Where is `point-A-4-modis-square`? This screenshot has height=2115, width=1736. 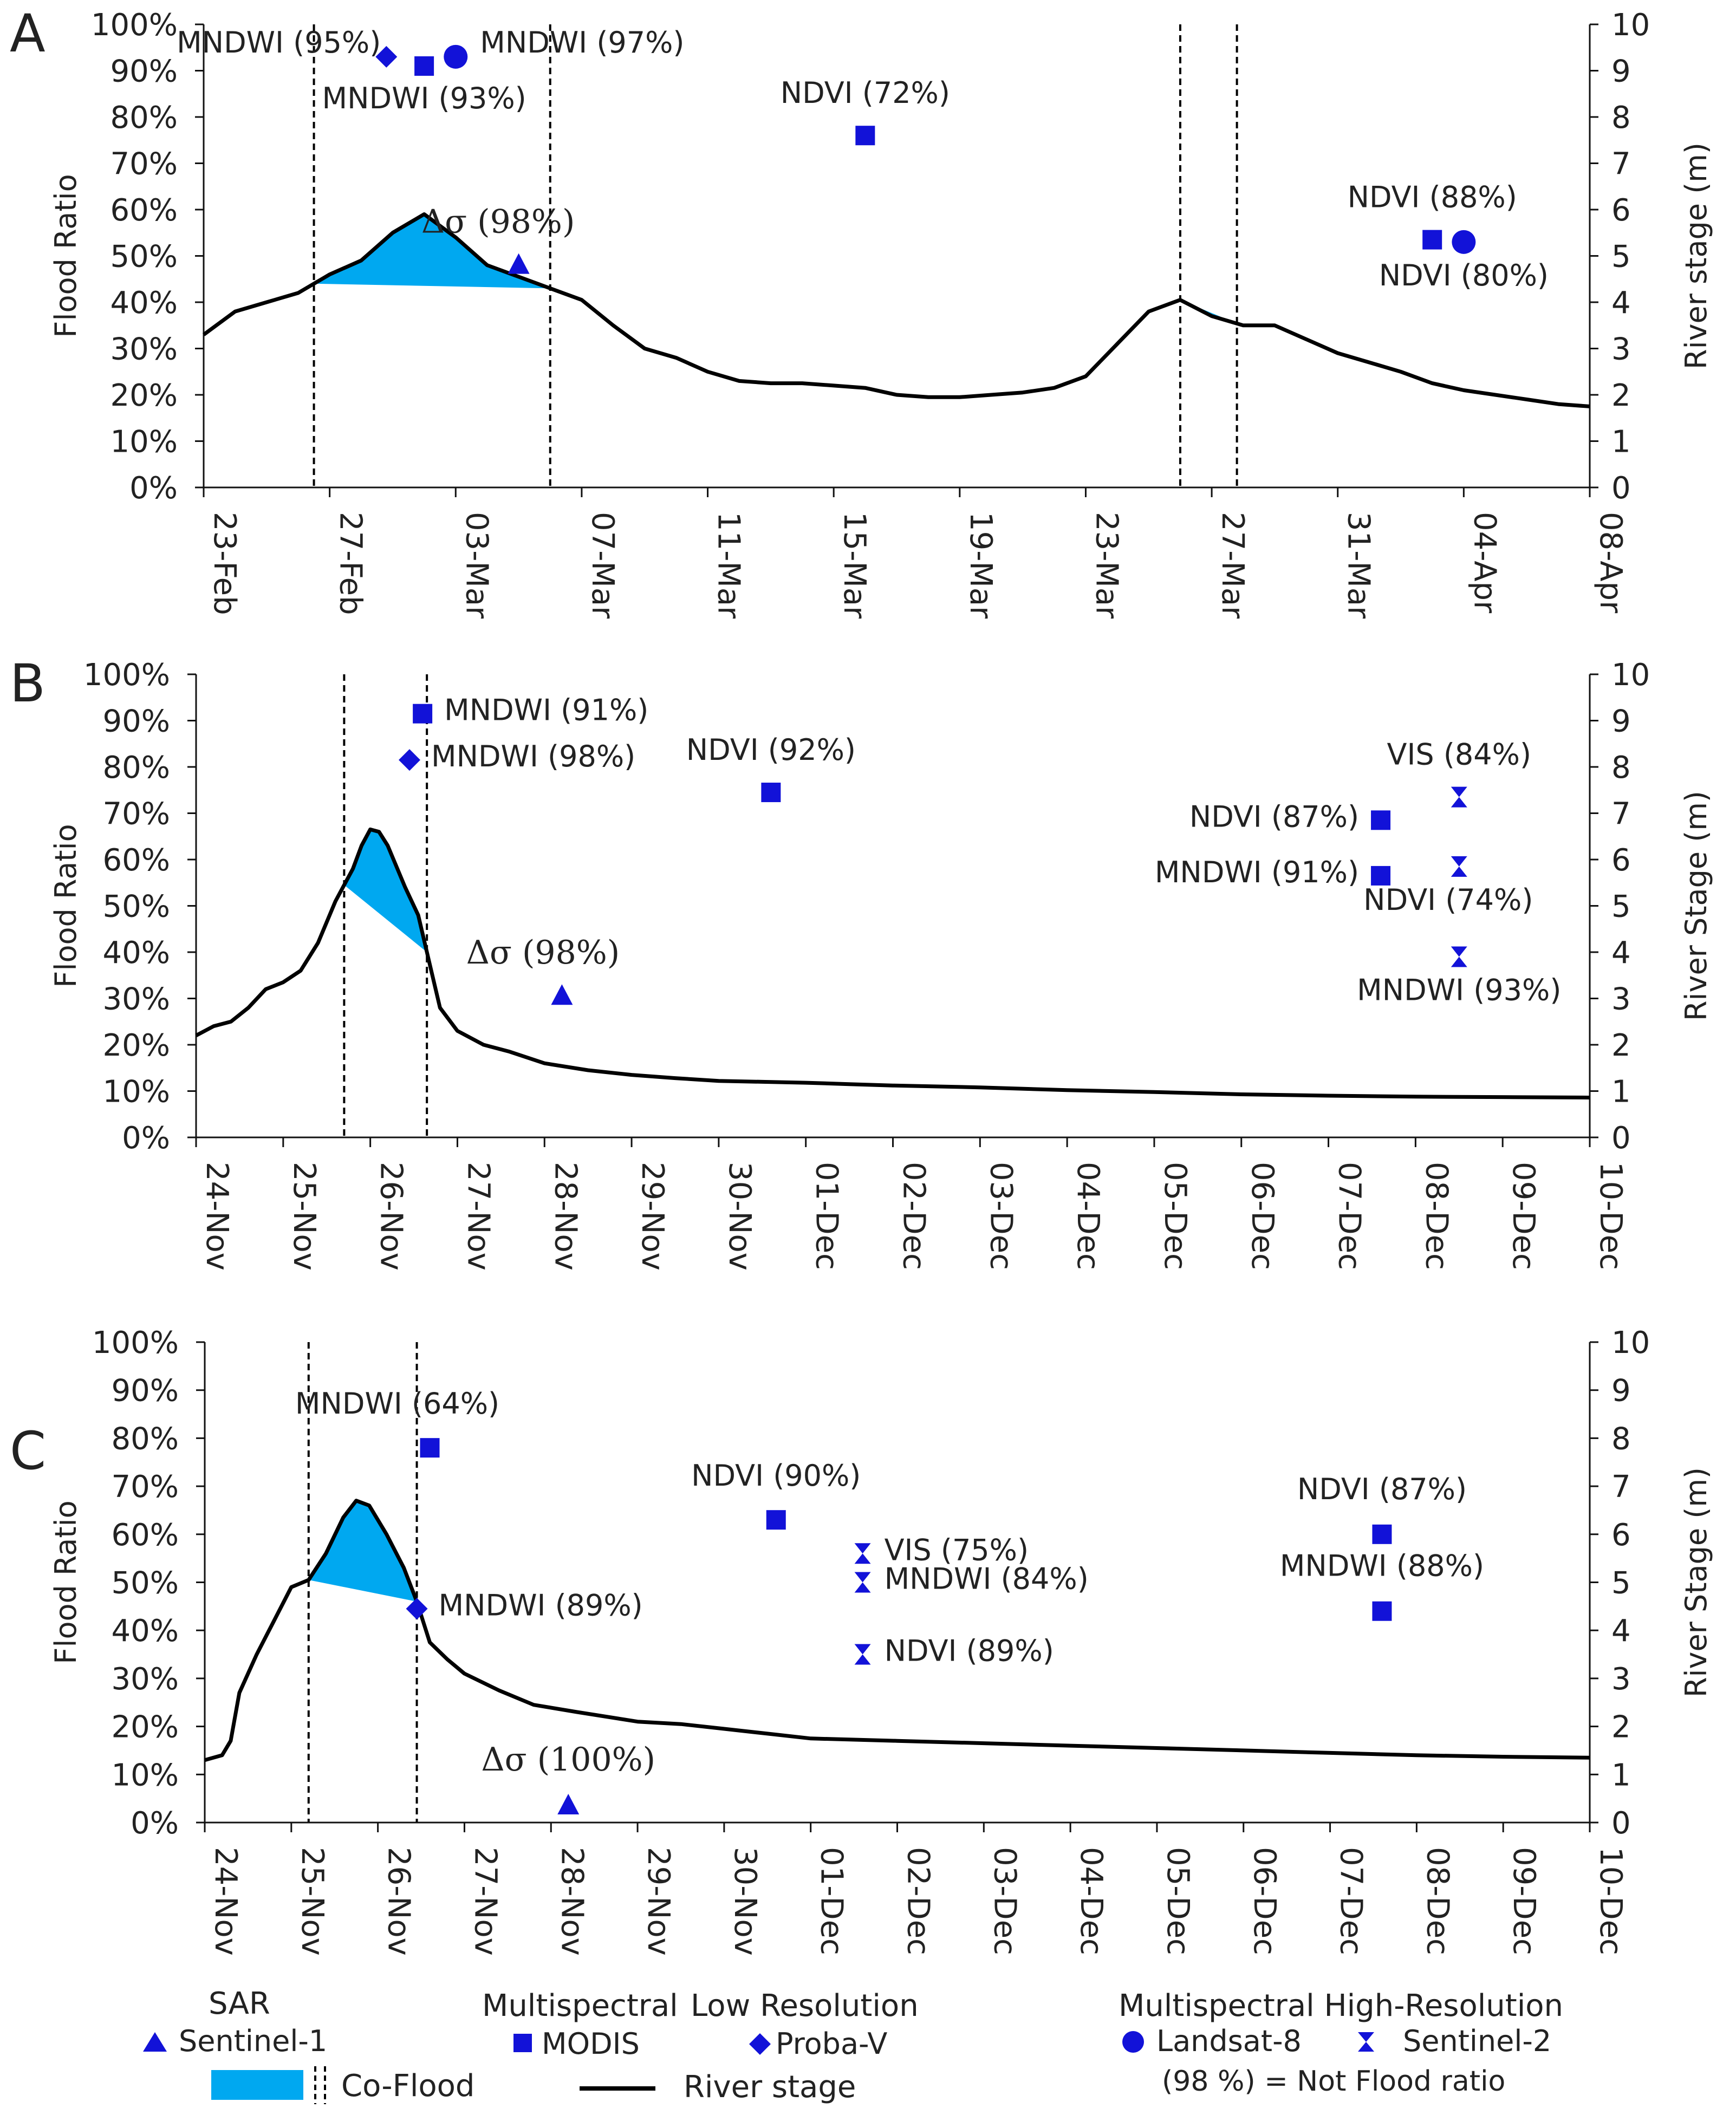 point-A-4-modis-square is located at coordinates (865, 136).